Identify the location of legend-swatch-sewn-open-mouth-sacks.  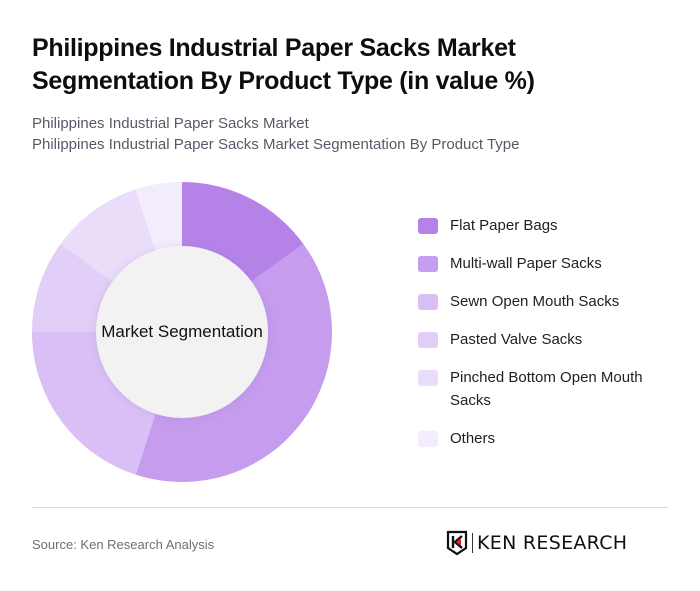
(428, 302).